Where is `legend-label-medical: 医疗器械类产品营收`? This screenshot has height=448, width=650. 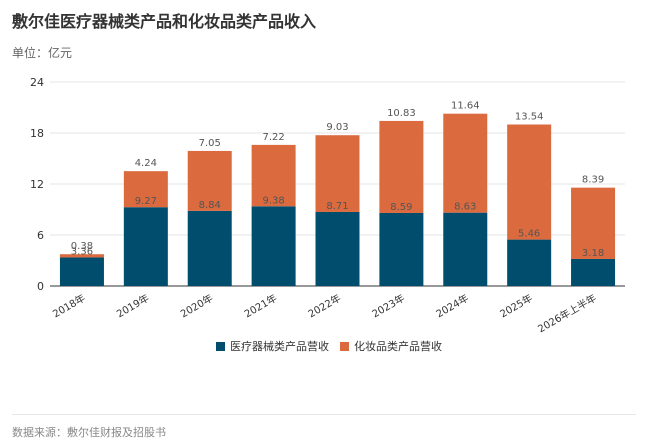
legend-label-medical: 医疗器械类产品营收 is located at coordinates (279, 346).